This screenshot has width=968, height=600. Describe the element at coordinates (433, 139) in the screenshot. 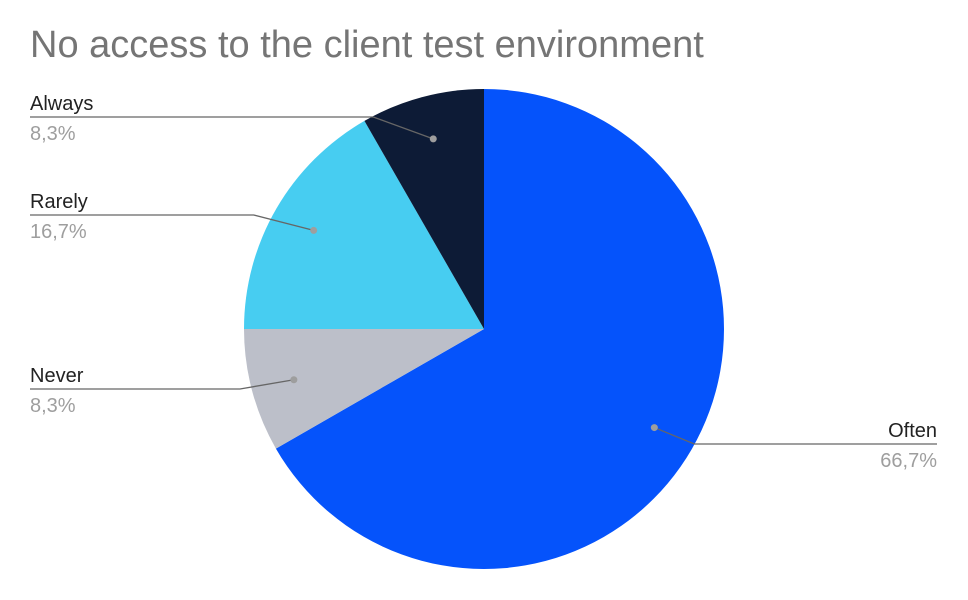

I see `leader-dot-always` at that location.